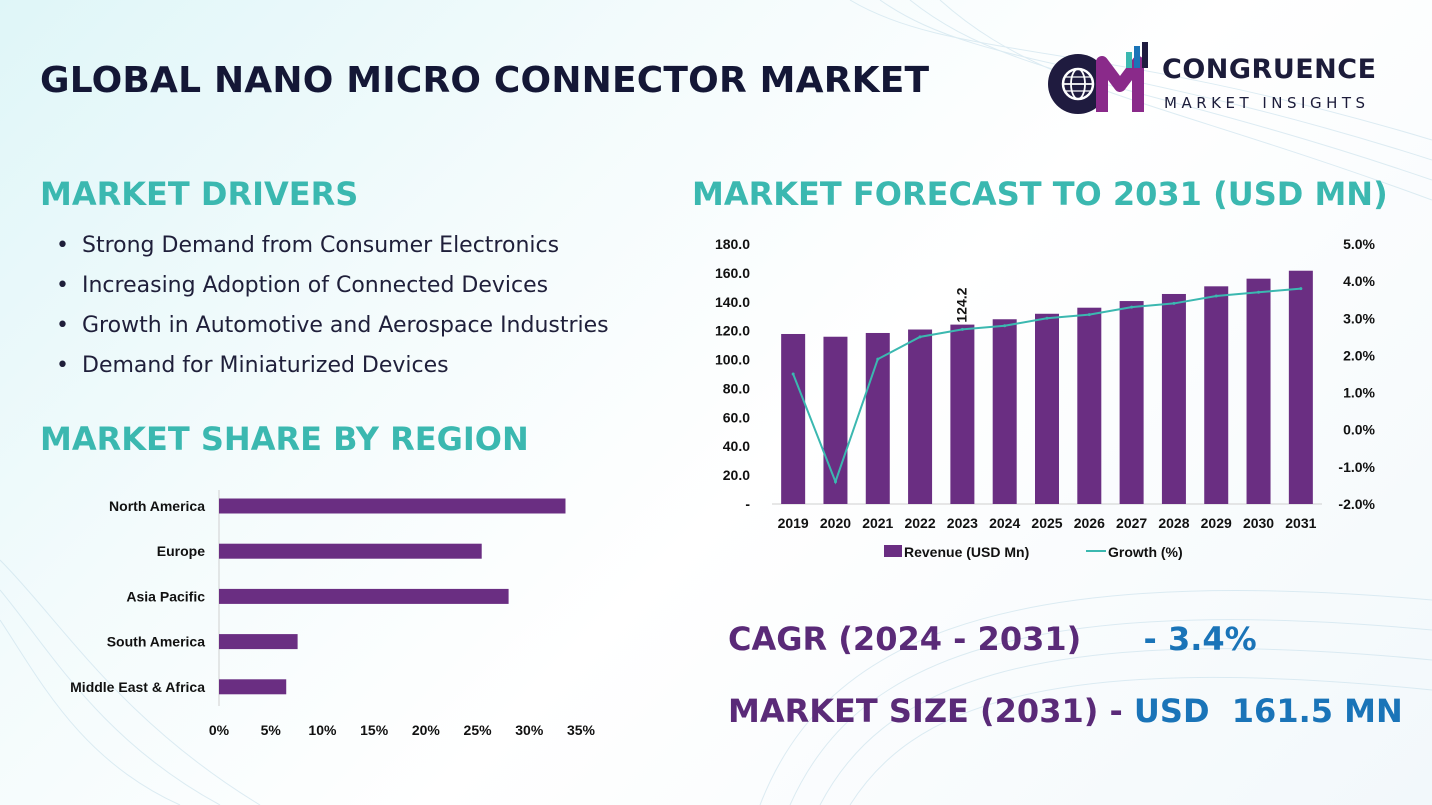 This screenshot has height=805, width=1432. What do you see at coordinates (877, 523) in the screenshot?
I see `x-tick-label: 2021` at bounding box center [877, 523].